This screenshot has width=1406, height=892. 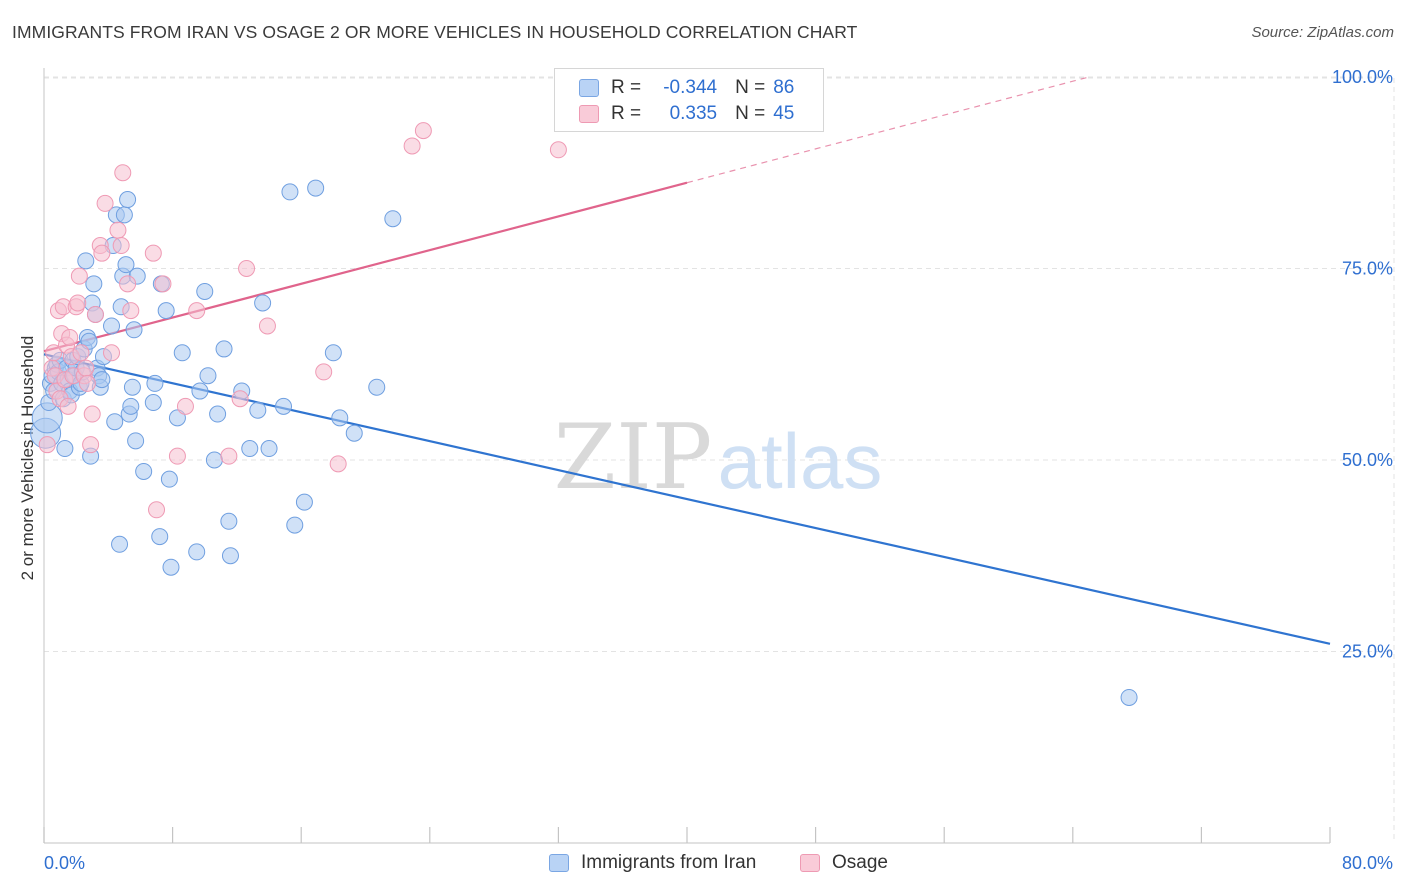 What do you see at coordinates (784, 113) in the screenshot?
I see `n-value: 45` at bounding box center [784, 113].